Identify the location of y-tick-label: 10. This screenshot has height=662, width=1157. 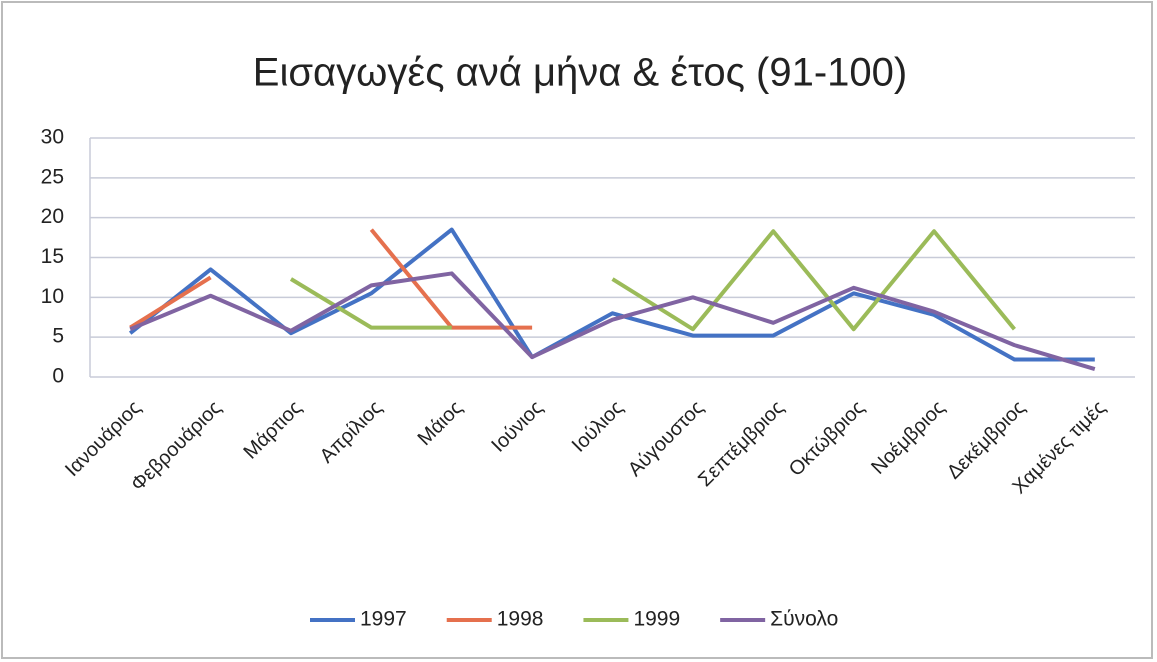
(52, 296).